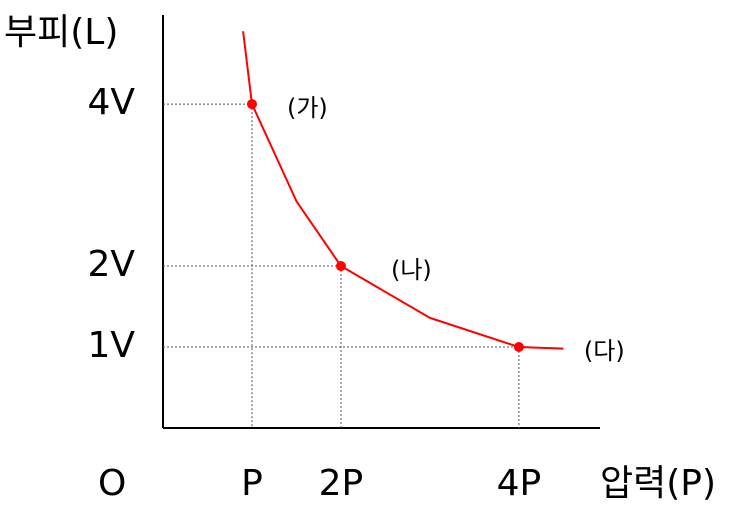 The image size is (740, 512). What do you see at coordinates (307, 108) in the screenshot?
I see `point-label: (가)` at bounding box center [307, 108].